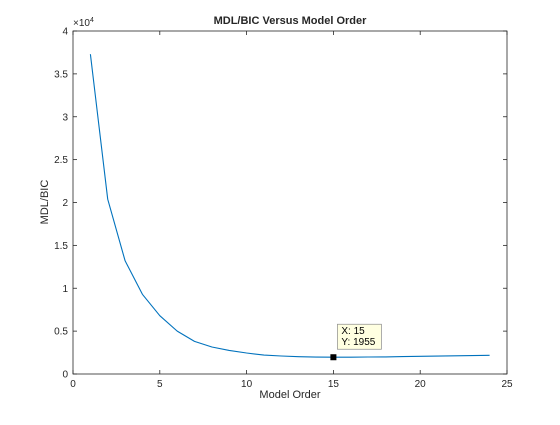  I want to click on y-tick-label: 1, so click(65, 289).